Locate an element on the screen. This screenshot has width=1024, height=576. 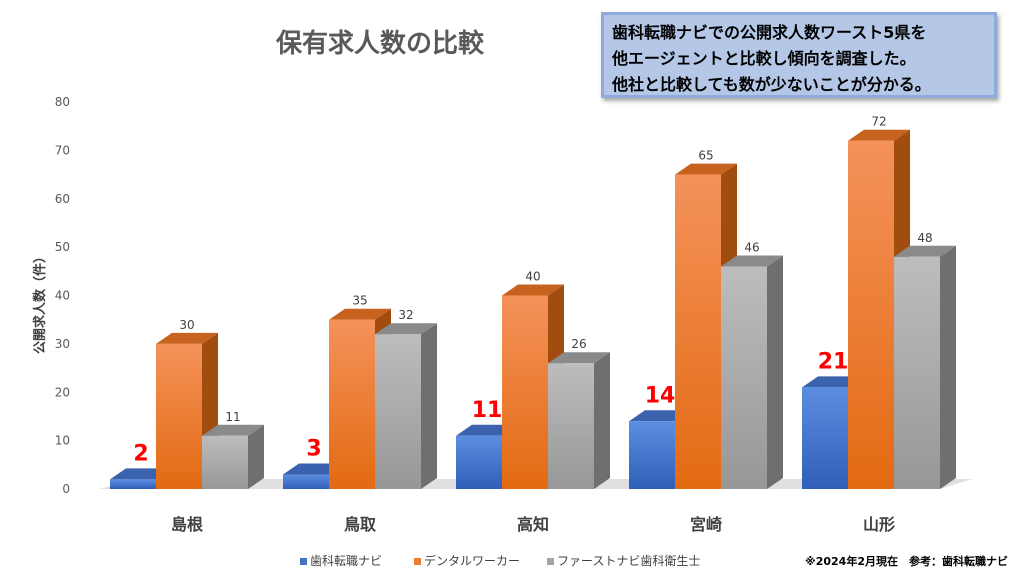
bar-2-2: 26 is located at coordinates (579, 413).